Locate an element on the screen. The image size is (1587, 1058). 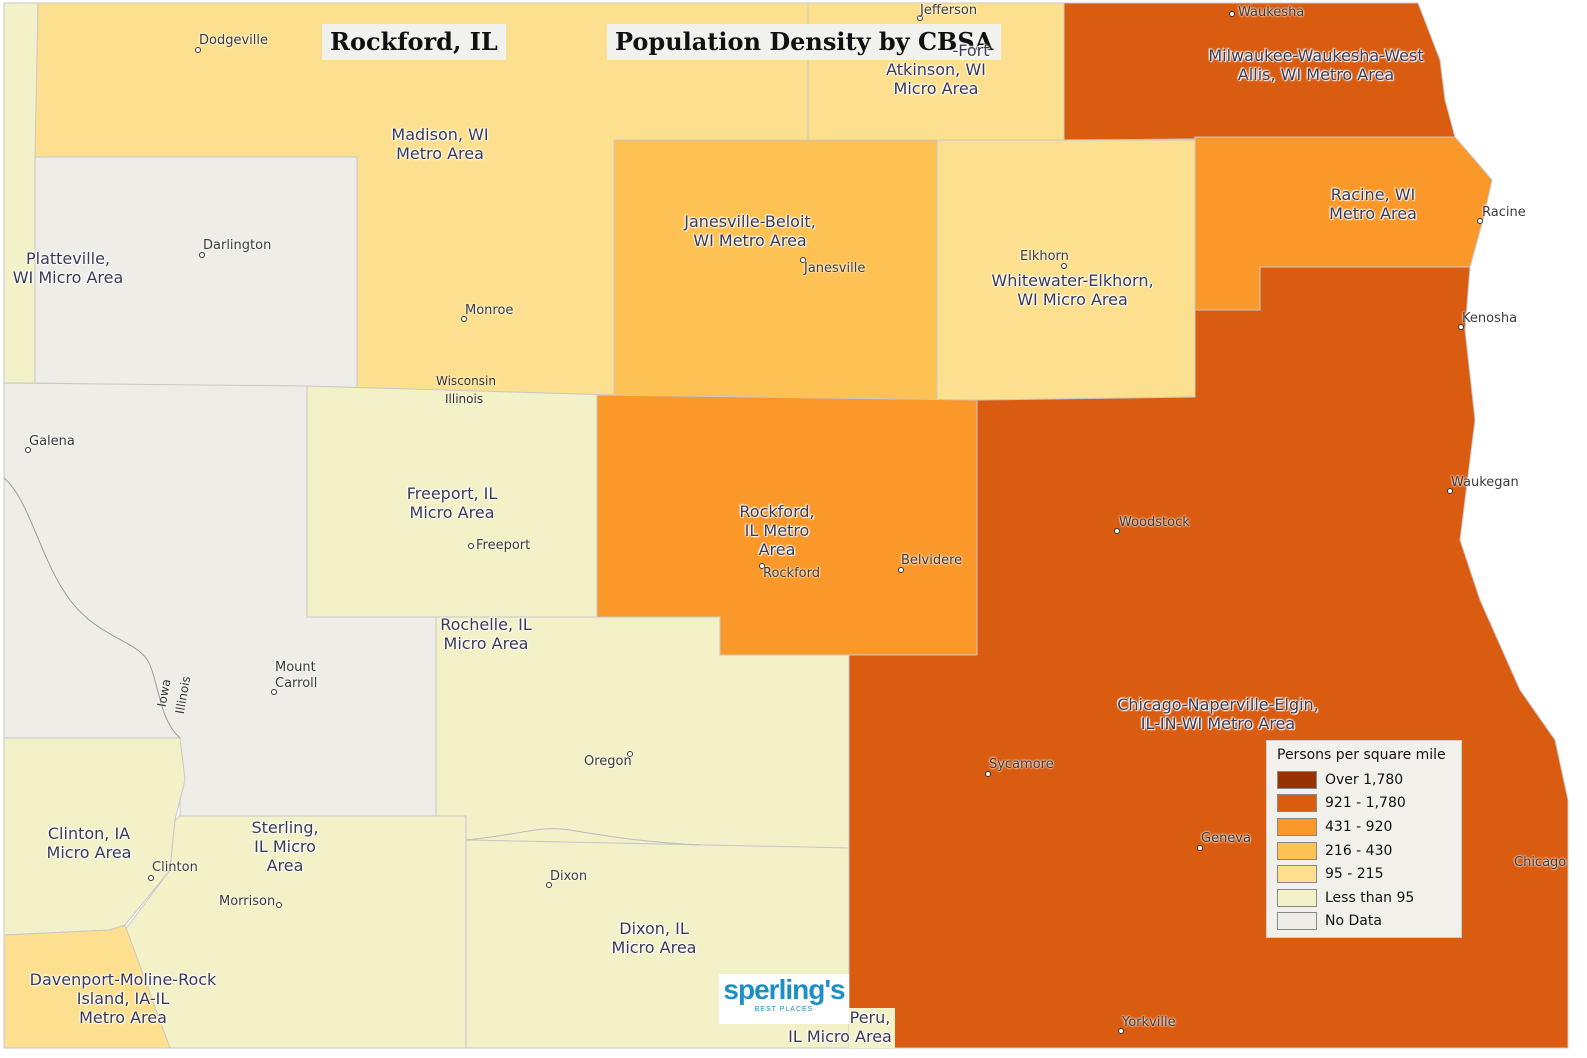
legend-item: 95 - 215 is located at coordinates (1364, 874).